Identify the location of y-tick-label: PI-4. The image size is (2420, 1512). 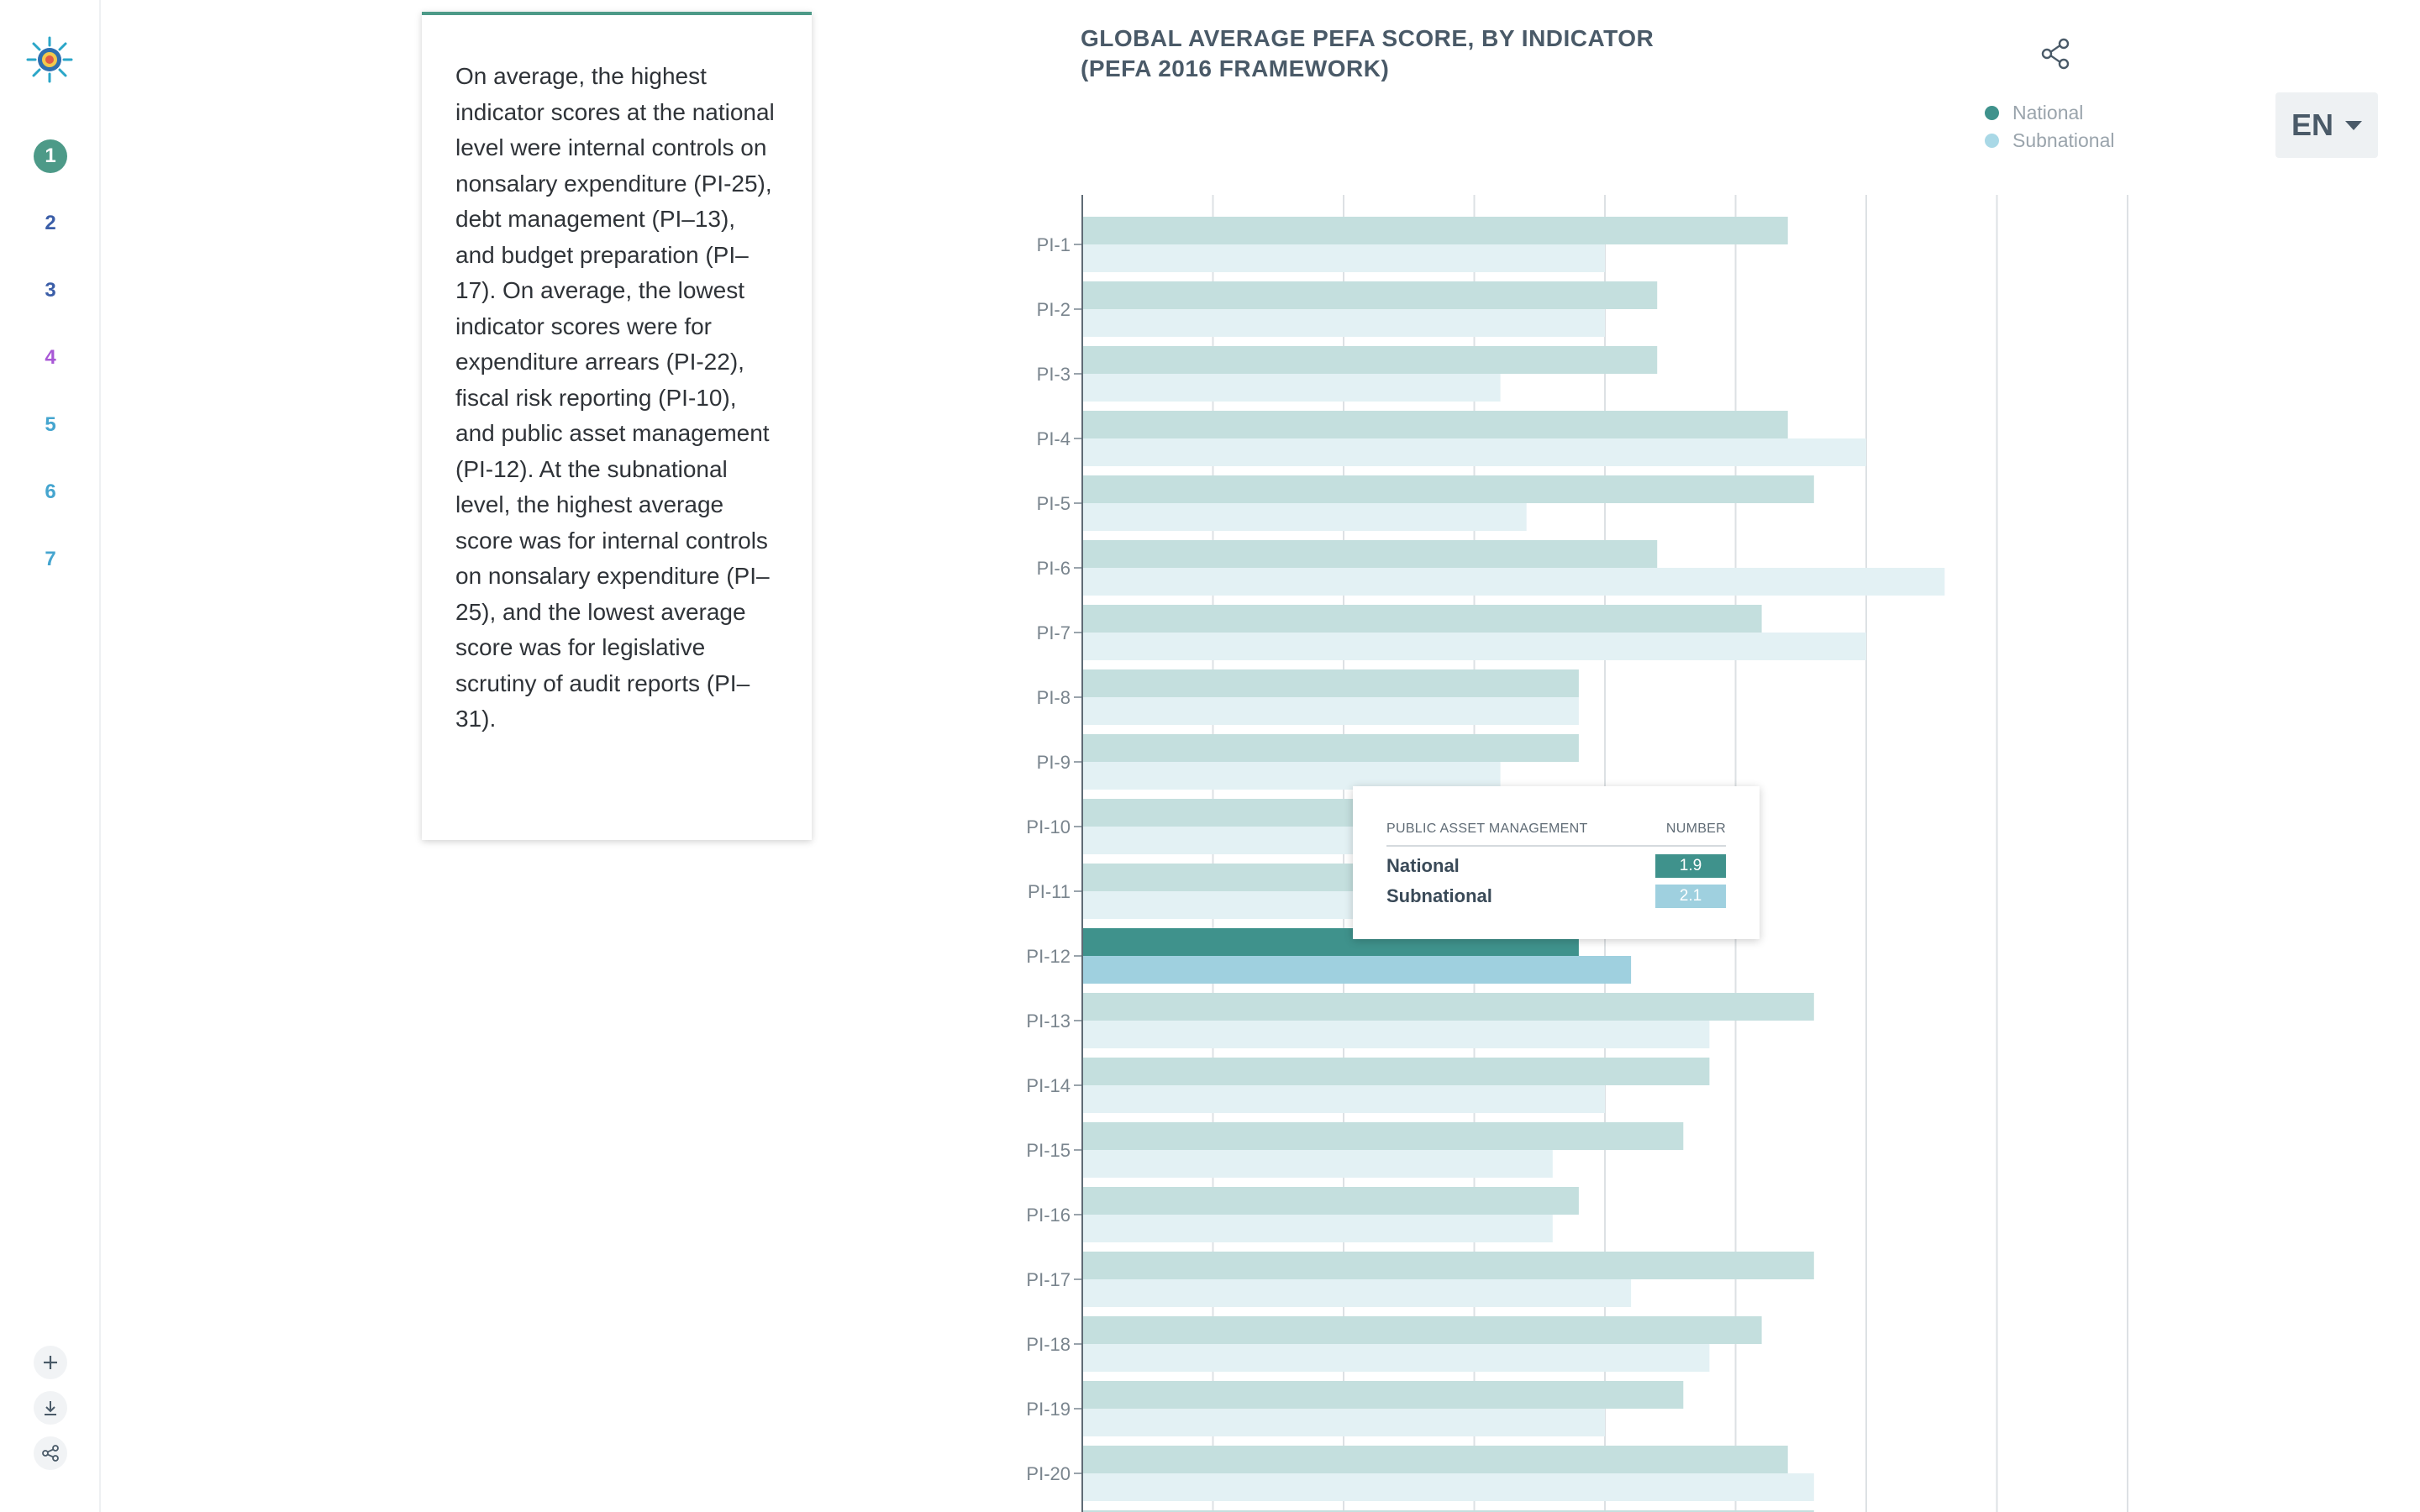
(1054, 438).